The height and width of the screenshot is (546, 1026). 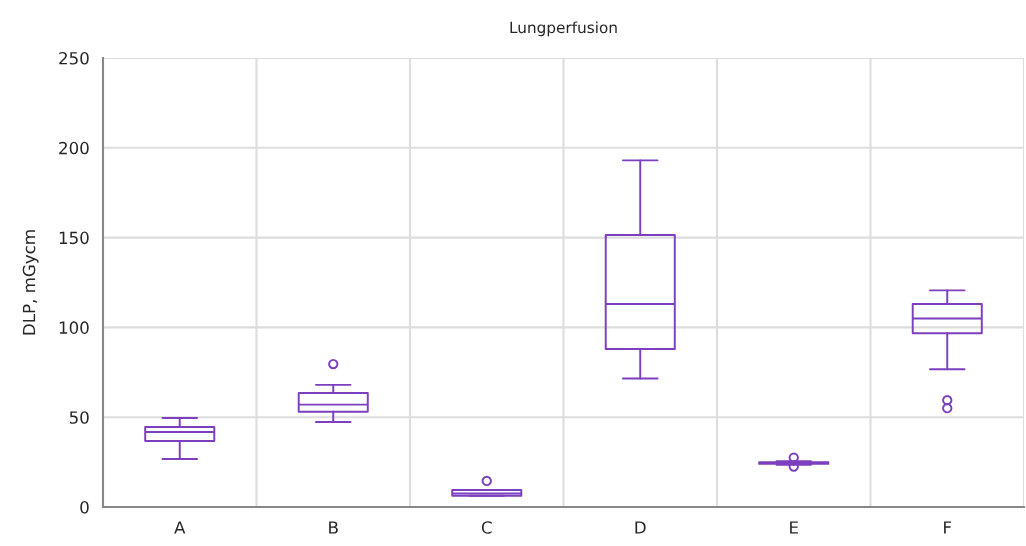 I want to click on x-tick-label: C, so click(x=486, y=527).